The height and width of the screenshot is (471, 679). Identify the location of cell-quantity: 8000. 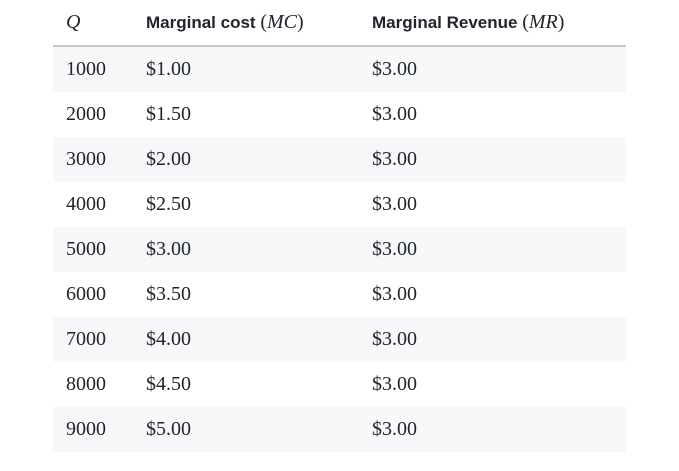
(93, 384).